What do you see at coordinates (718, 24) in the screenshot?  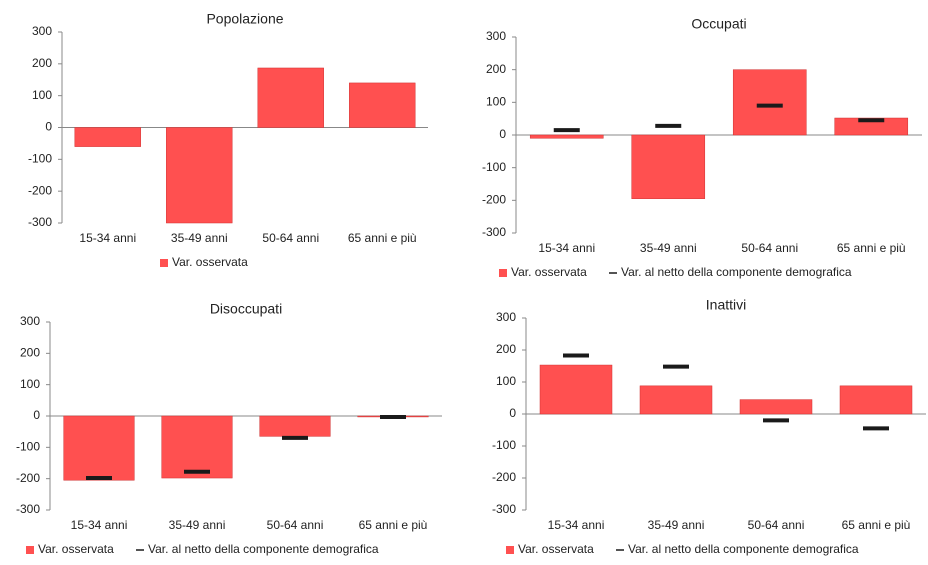 I see `chart-title: Occupati` at bounding box center [718, 24].